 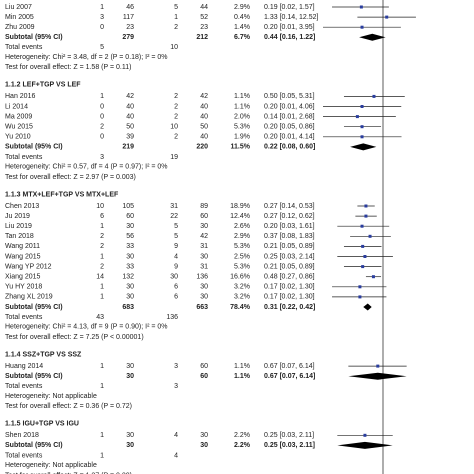 I want to click on ci-label: 0.27 [0.12, 0.62], so click(x=289, y=216).